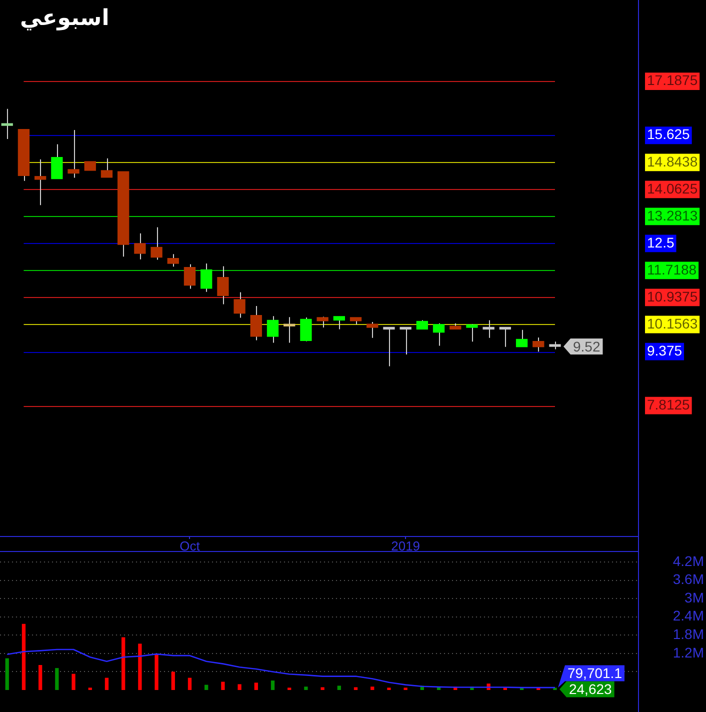  What do you see at coordinates (672, 80) in the screenshot?
I see `y-tick-label: 17.1875` at bounding box center [672, 80].